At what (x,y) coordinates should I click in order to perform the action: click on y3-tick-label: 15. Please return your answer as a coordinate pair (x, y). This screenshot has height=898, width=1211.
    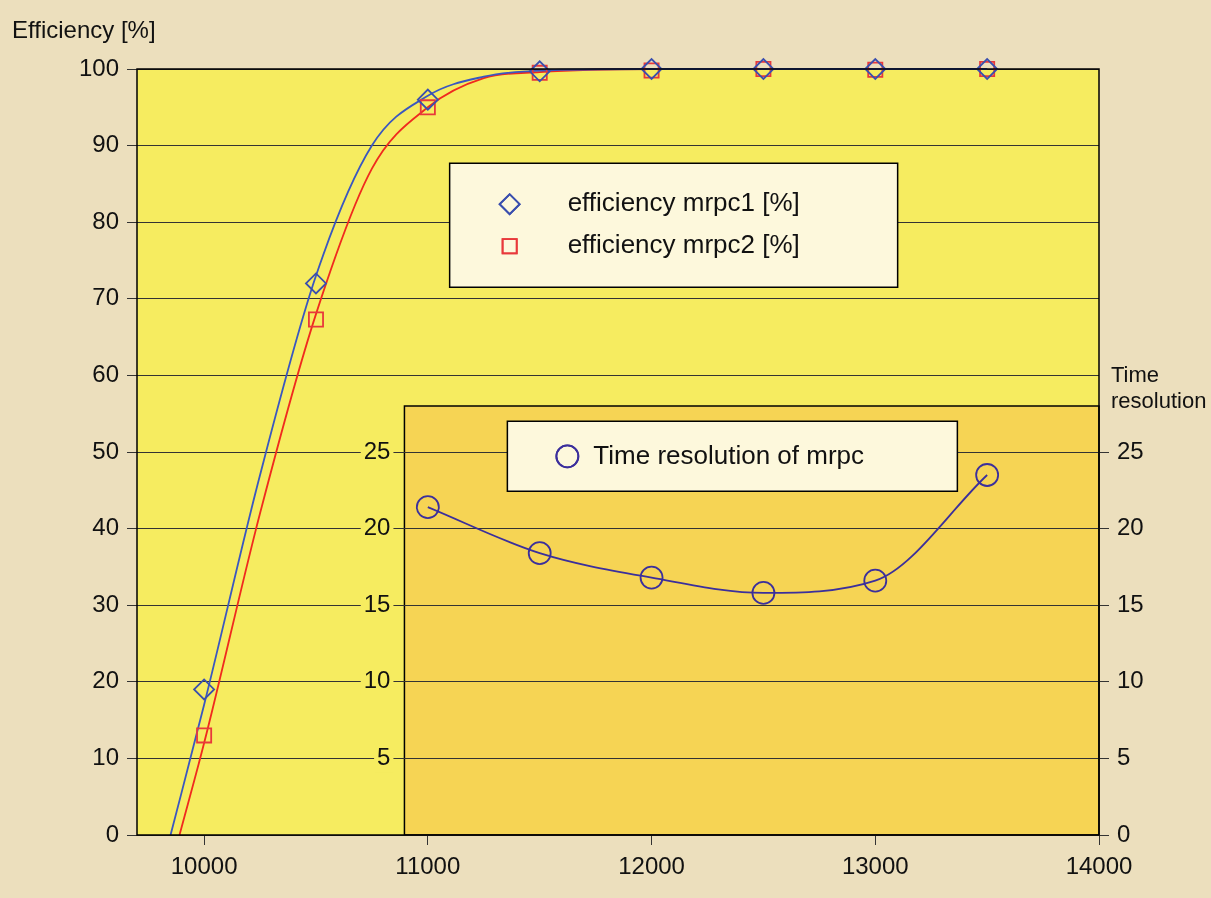
    Looking at the image, I should click on (377, 603).